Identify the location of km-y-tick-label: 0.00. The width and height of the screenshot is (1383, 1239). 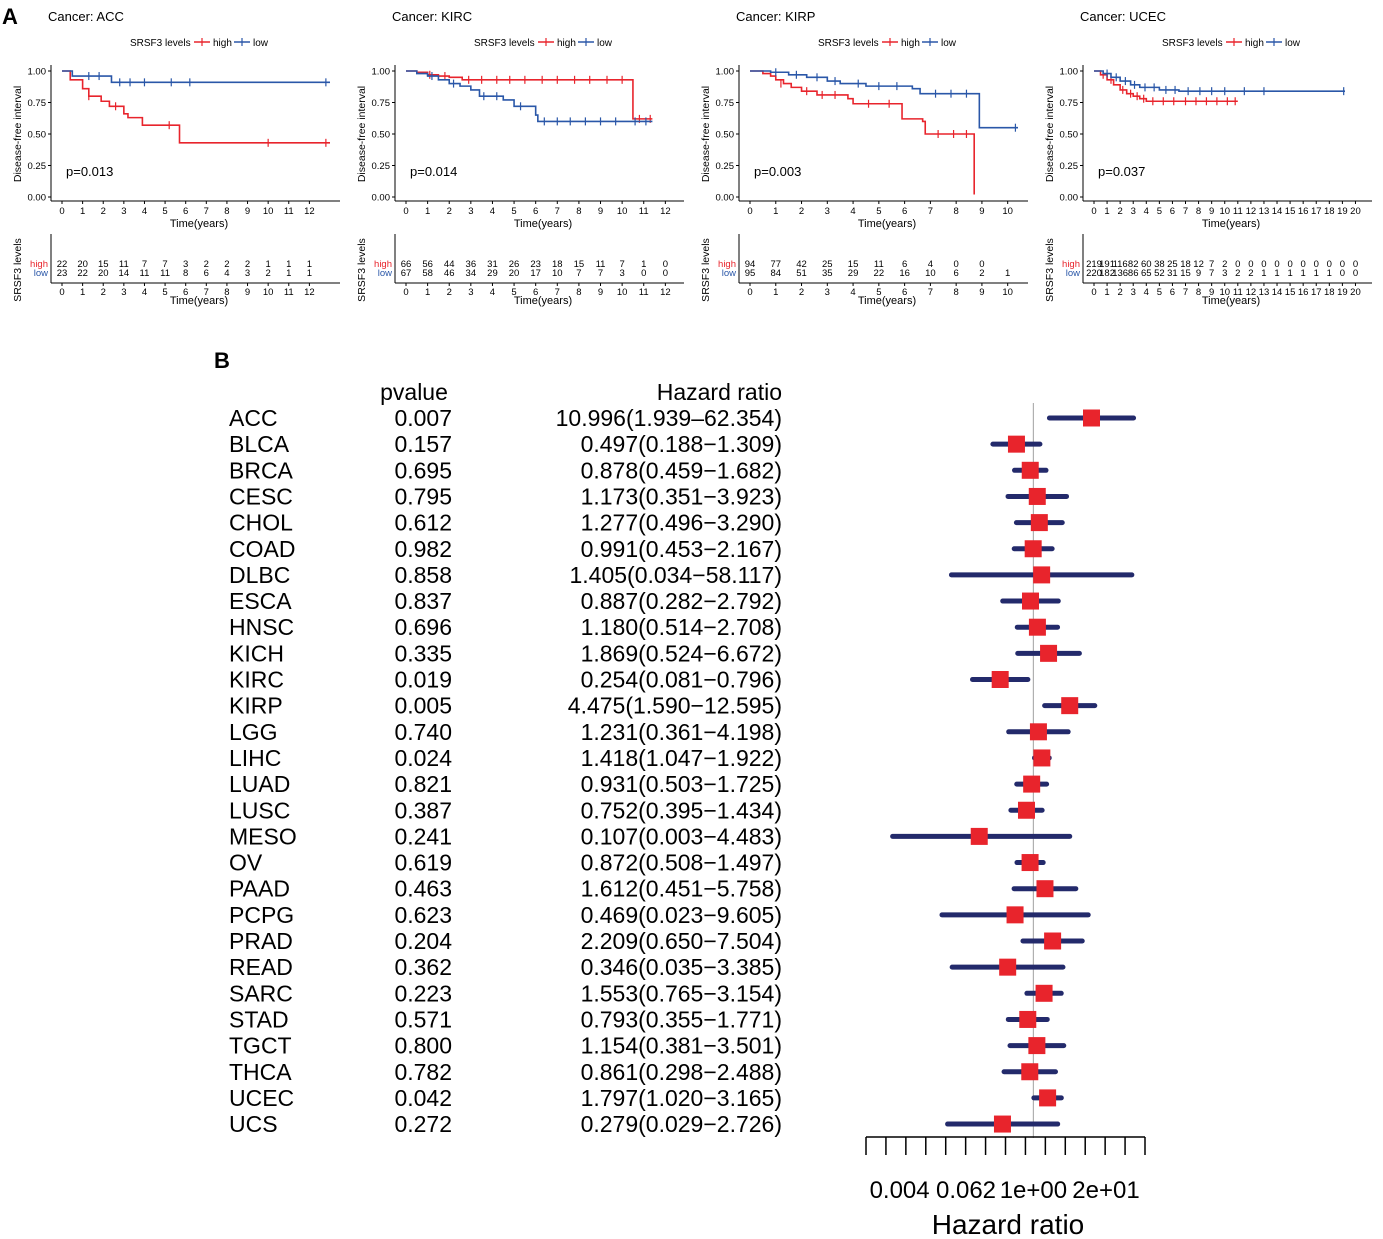
(725, 198).